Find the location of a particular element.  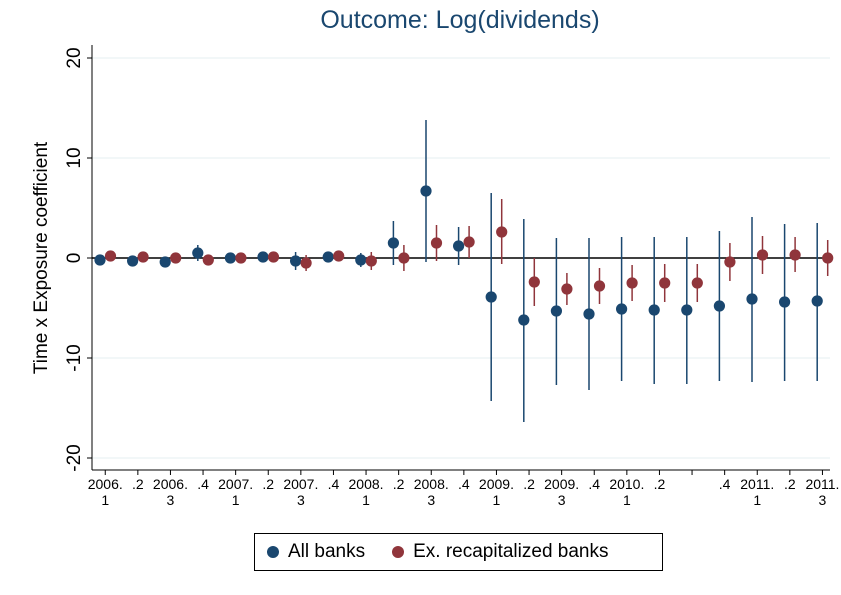

legend-label-all-banks: All banks is located at coordinates (327, 551).